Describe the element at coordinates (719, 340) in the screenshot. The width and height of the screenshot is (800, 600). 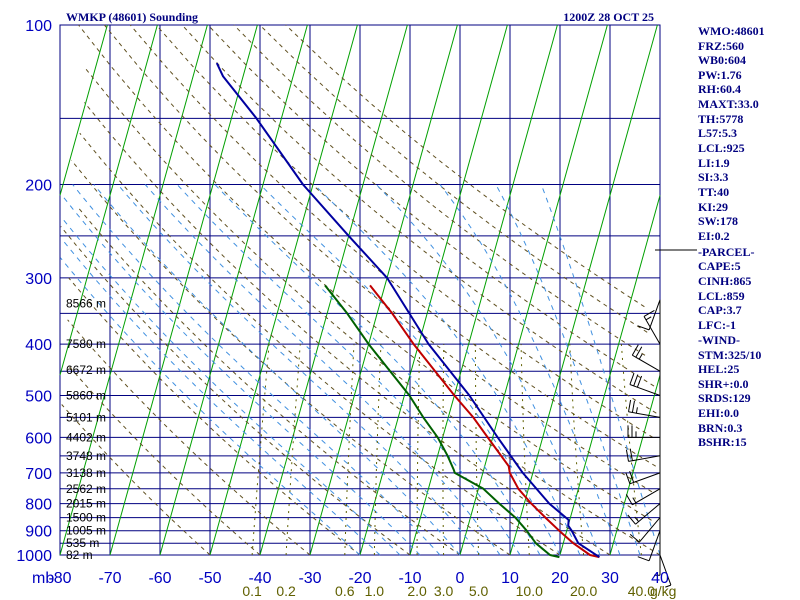
I see `wind-header: -WIND-` at that location.